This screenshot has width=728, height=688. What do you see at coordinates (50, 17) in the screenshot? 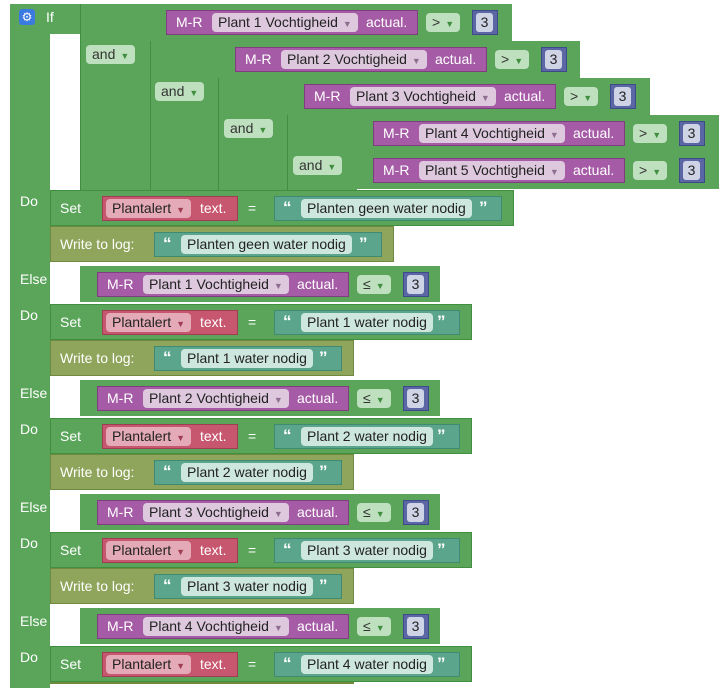
I see `if-label: If` at bounding box center [50, 17].